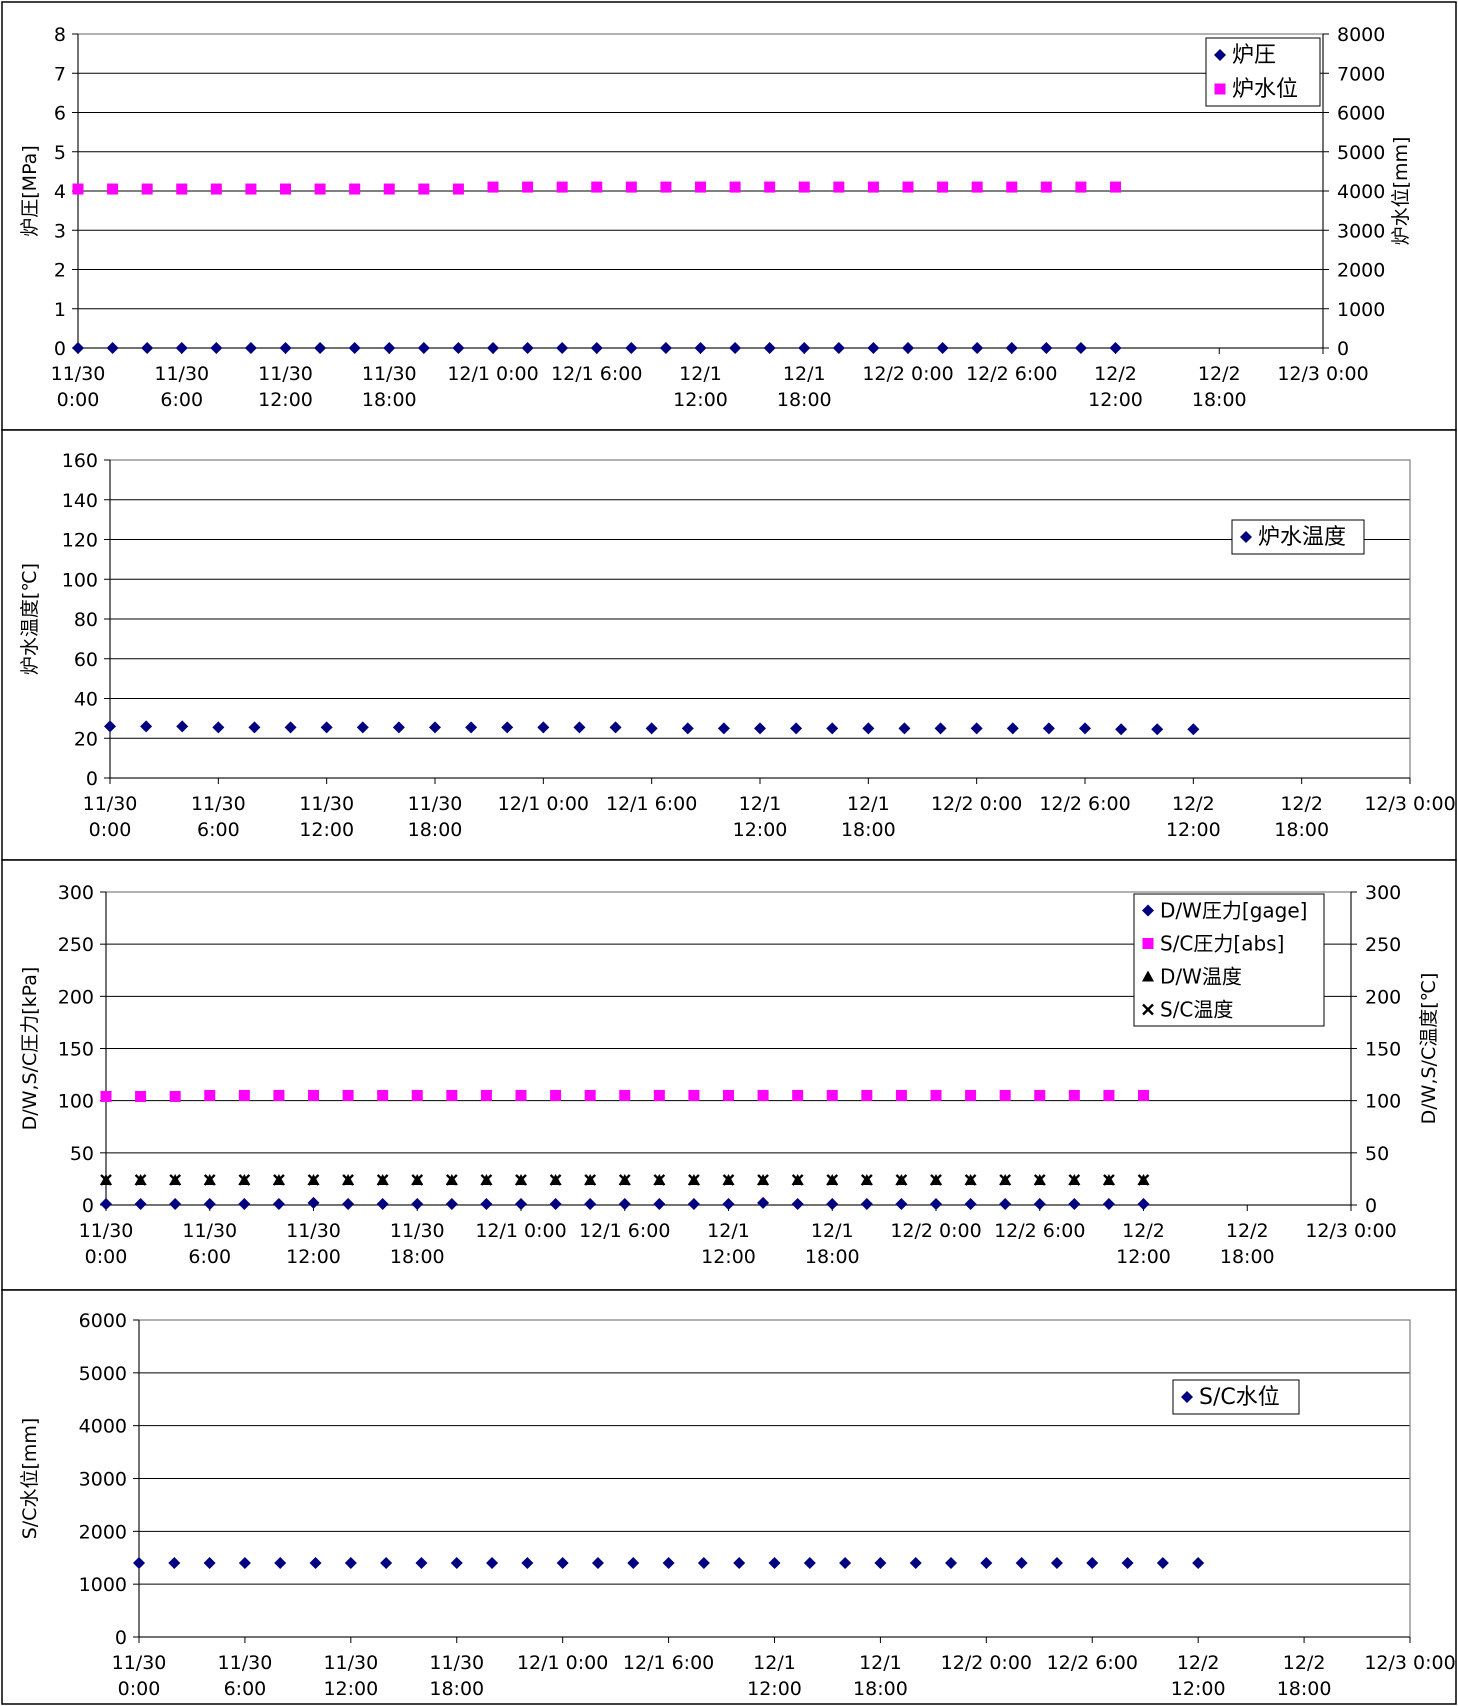 This screenshot has width=1458, height=1706. What do you see at coordinates (624, 1095) in the screenshot?
I see `series-S/C圧力[abs]` at bounding box center [624, 1095].